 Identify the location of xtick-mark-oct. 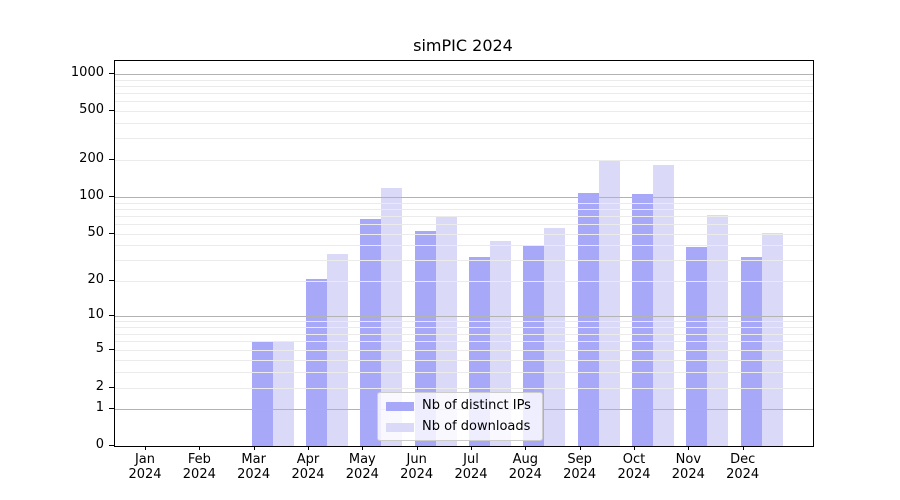
(634, 448).